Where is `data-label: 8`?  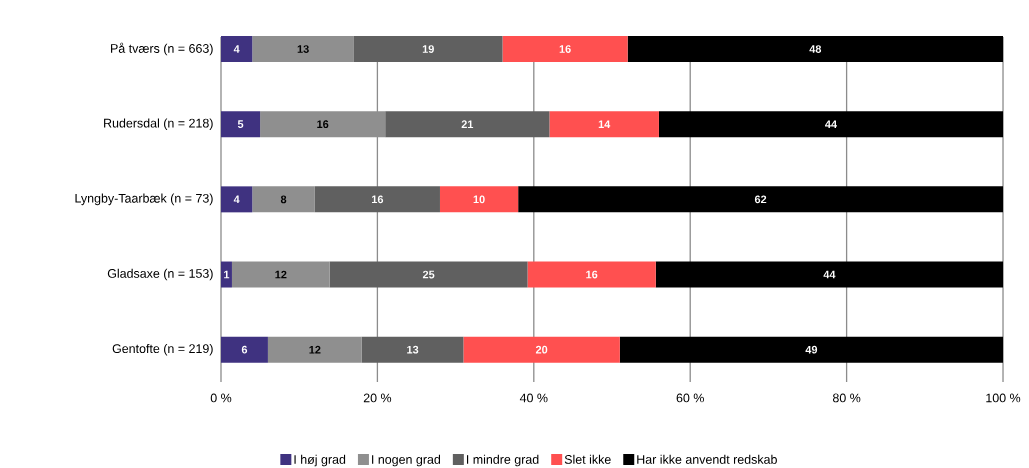 data-label: 8 is located at coordinates (283, 199).